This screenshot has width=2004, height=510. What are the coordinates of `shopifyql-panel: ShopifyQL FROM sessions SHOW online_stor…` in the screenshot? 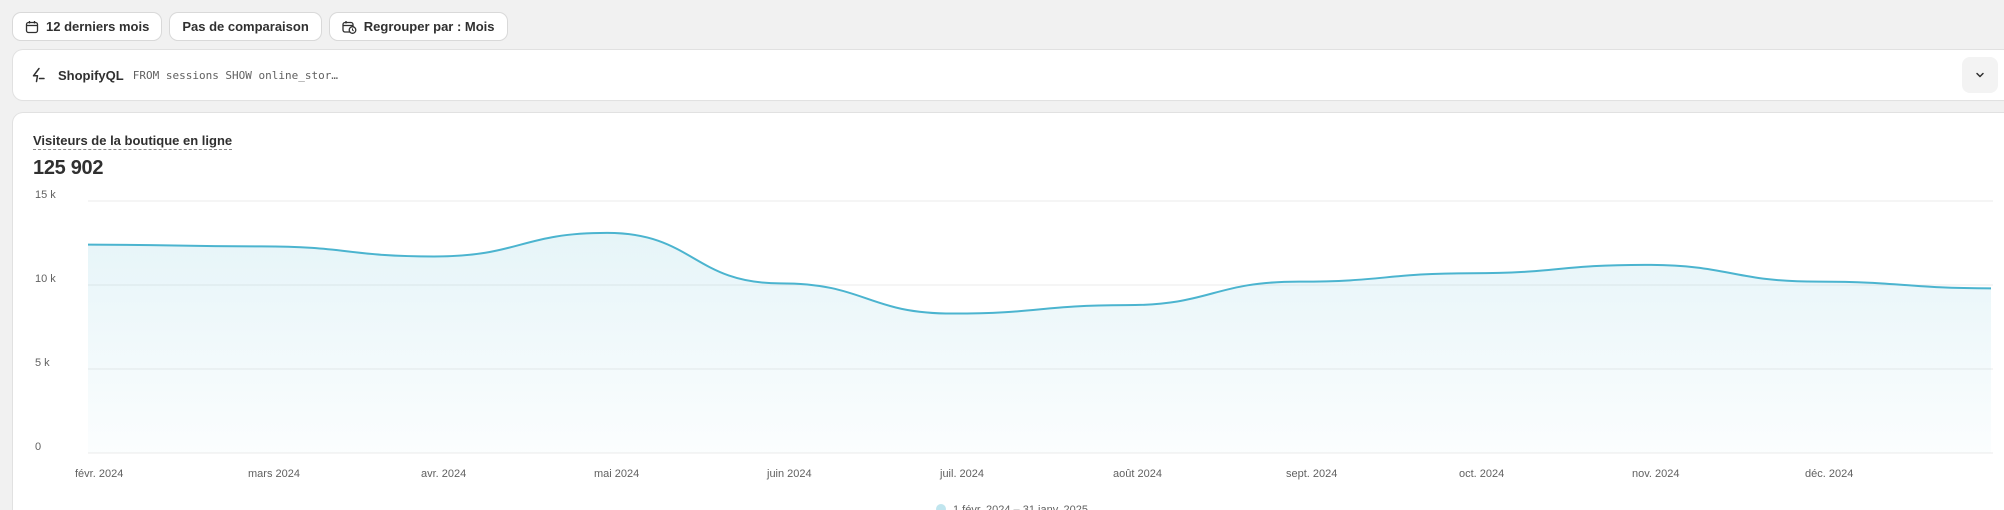 It's located at (1008, 75).